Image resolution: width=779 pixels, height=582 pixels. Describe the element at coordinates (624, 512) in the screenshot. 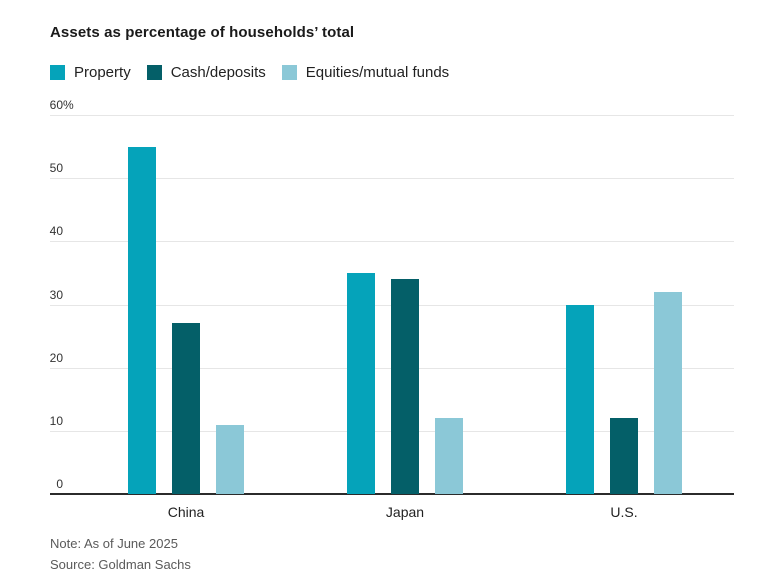

I see `x-category-label-u-s: U.S.` at that location.